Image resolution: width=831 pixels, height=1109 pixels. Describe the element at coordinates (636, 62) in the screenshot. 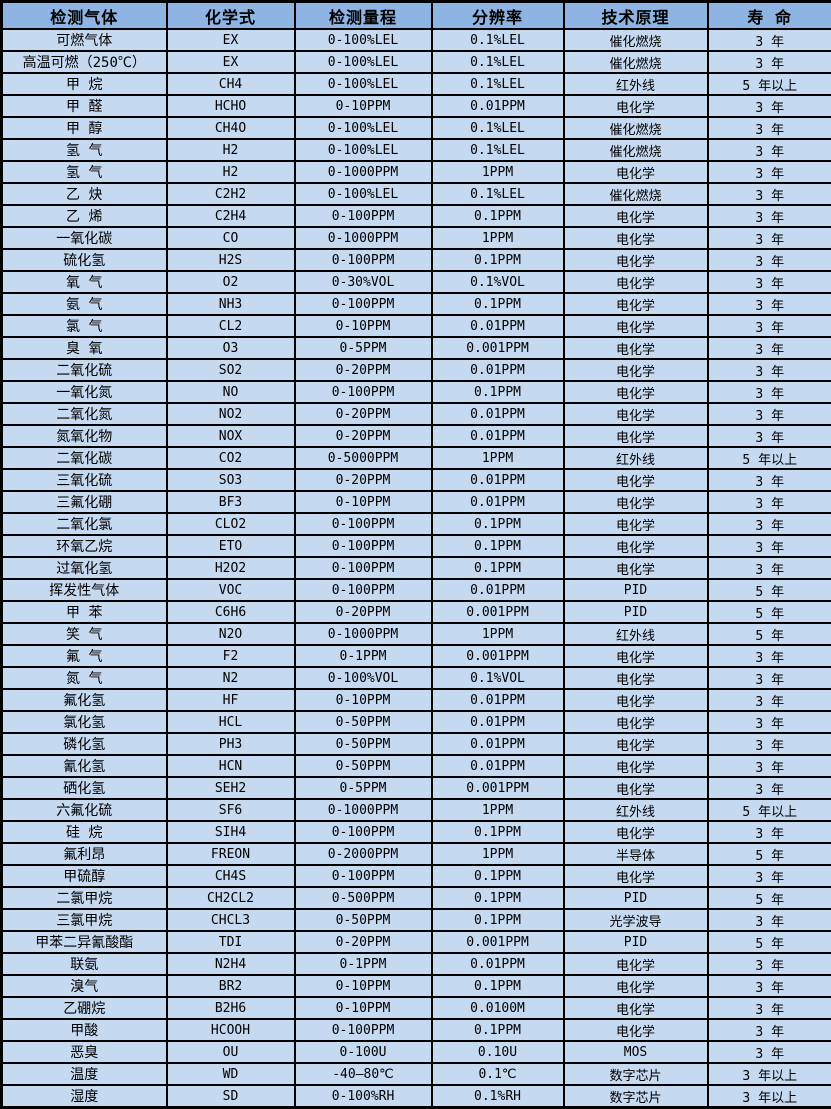

I see `table-cell: 催化燃烧` at that location.